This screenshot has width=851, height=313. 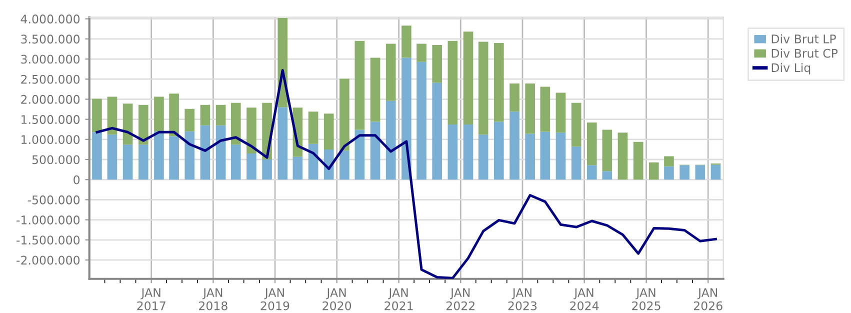 What do you see at coordinates (804, 39) in the screenshot?
I see `legend-label: Div Brut LP` at bounding box center [804, 39].